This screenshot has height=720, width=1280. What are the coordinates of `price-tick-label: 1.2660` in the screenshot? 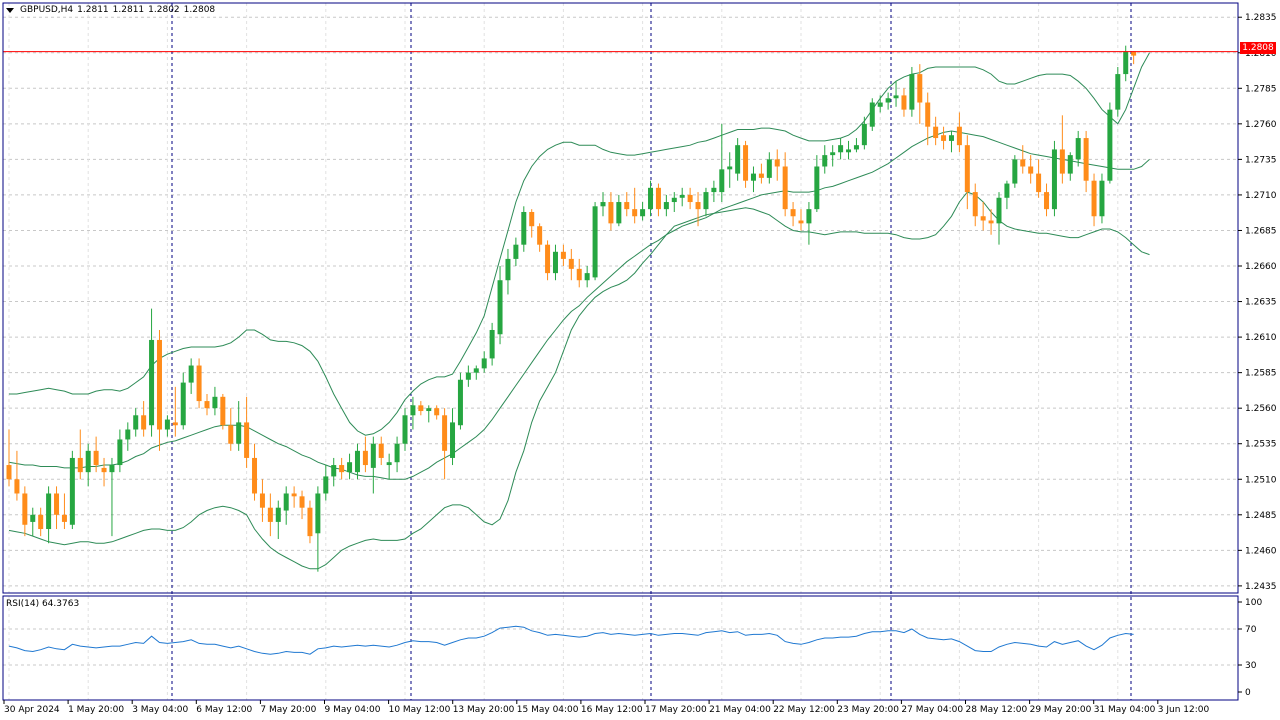 It's located at (1261, 267).